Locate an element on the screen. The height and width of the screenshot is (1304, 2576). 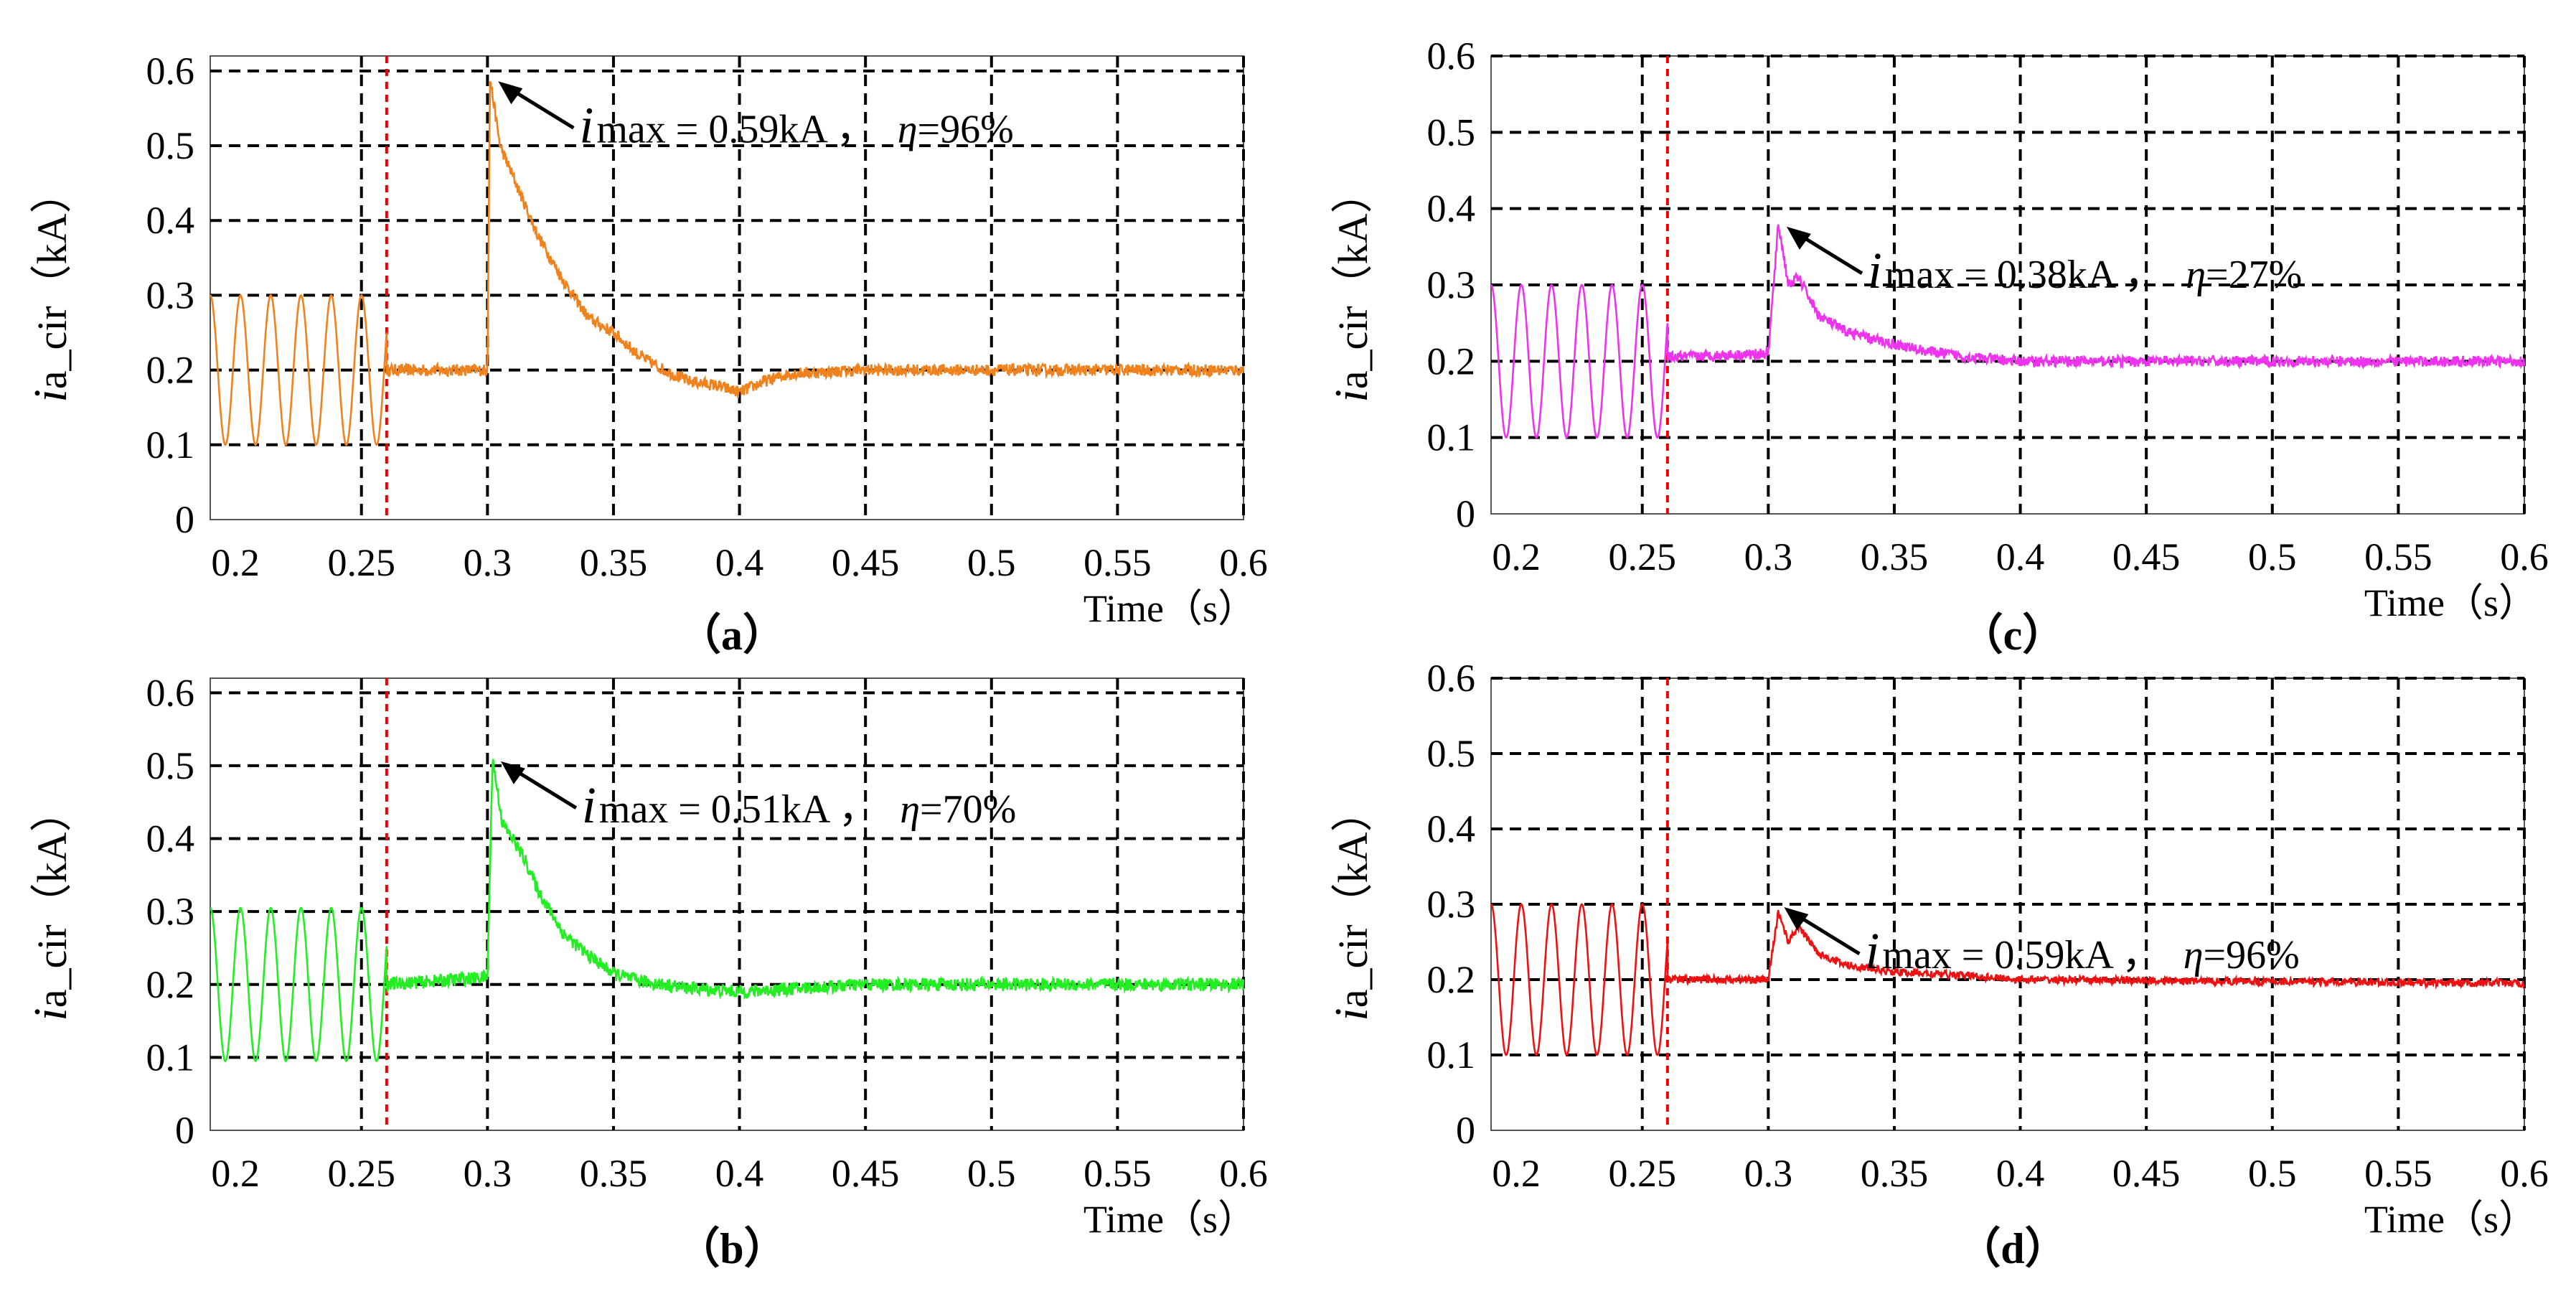
series-c-line is located at coordinates (2008, 331).